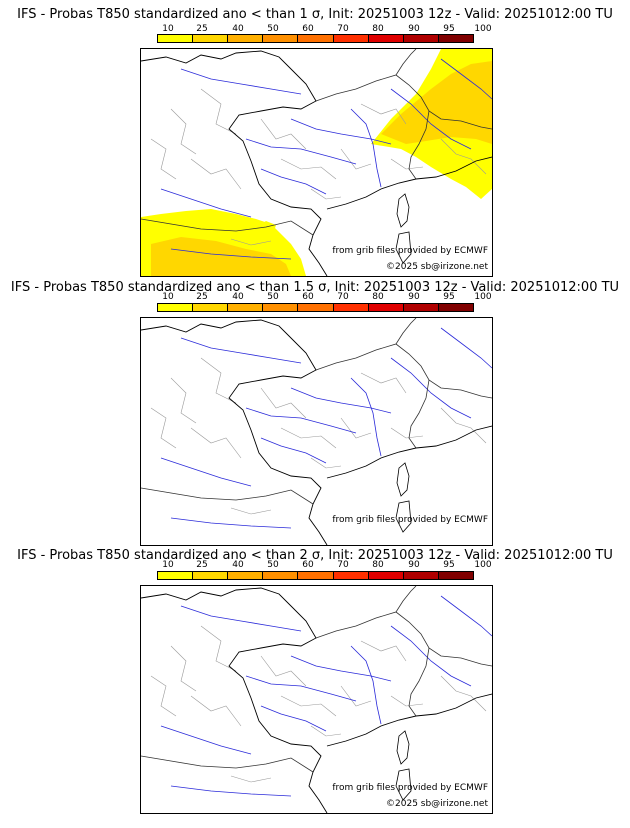 This screenshot has height=828, width=630. I want to click on colorbar-tick-label: 10, so click(168, 297).